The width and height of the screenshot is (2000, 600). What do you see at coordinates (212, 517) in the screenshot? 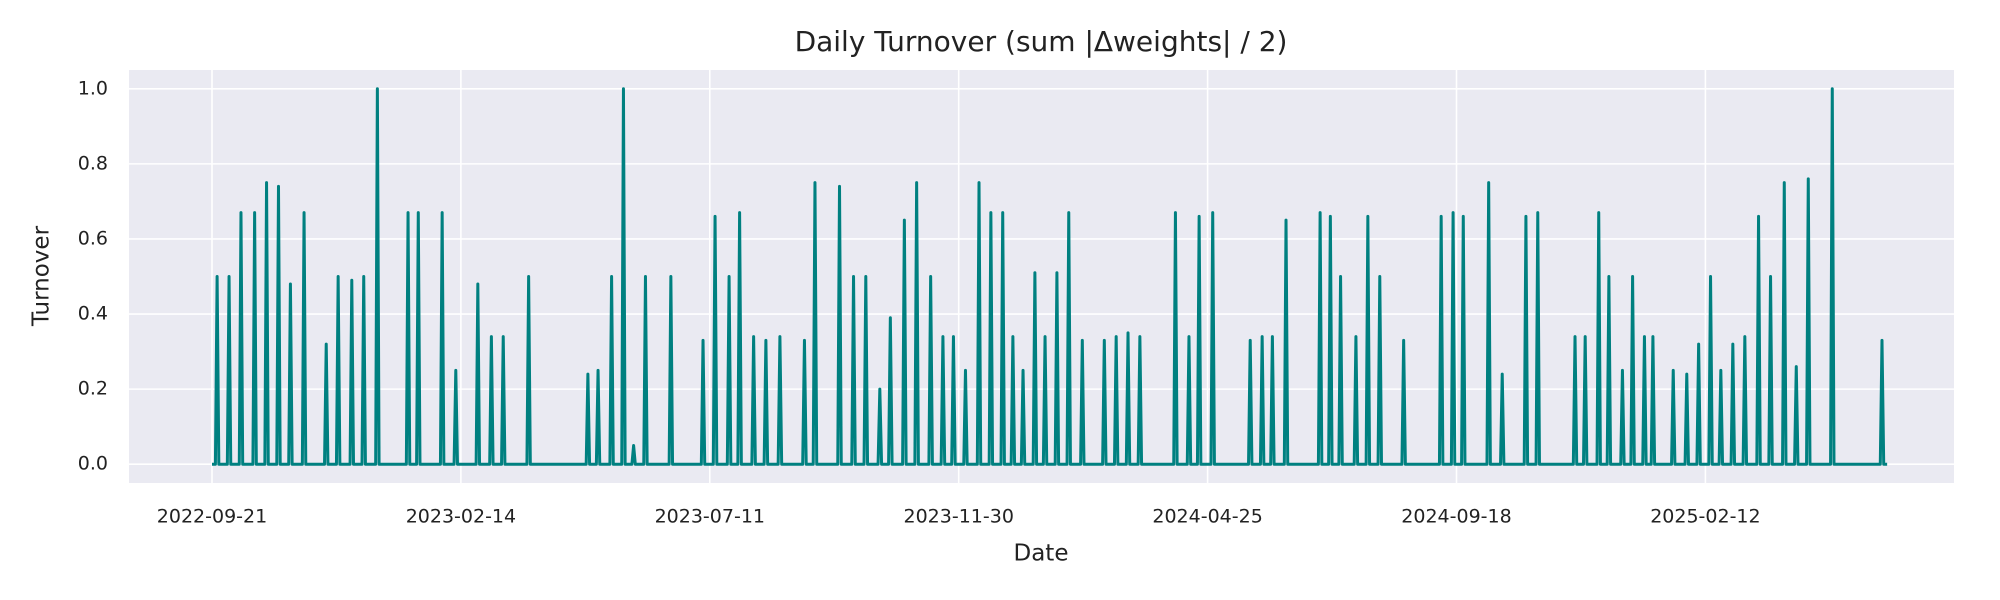
I see `x-tick-label: 2022-09-21` at bounding box center [212, 517].